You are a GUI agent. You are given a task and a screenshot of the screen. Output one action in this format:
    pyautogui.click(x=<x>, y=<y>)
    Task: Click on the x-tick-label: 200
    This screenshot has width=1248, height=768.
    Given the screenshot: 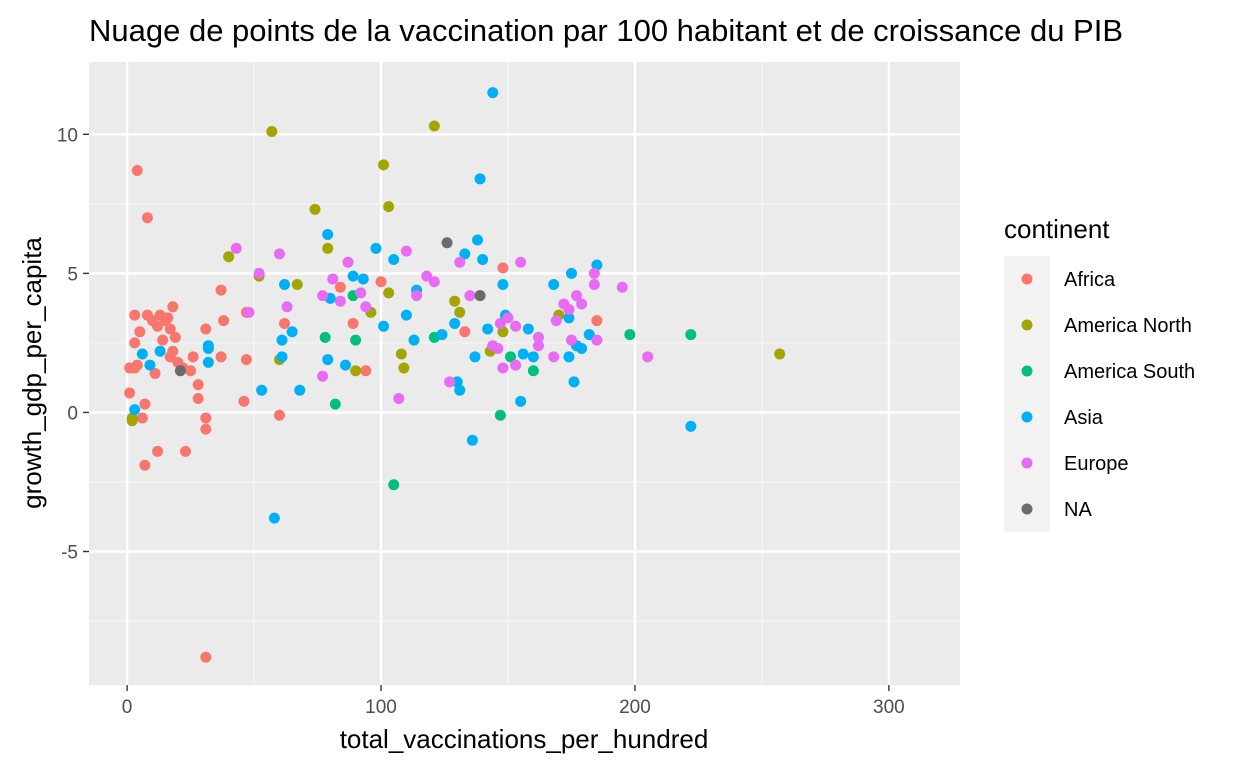 What is the action you would take?
    pyautogui.click(x=635, y=707)
    